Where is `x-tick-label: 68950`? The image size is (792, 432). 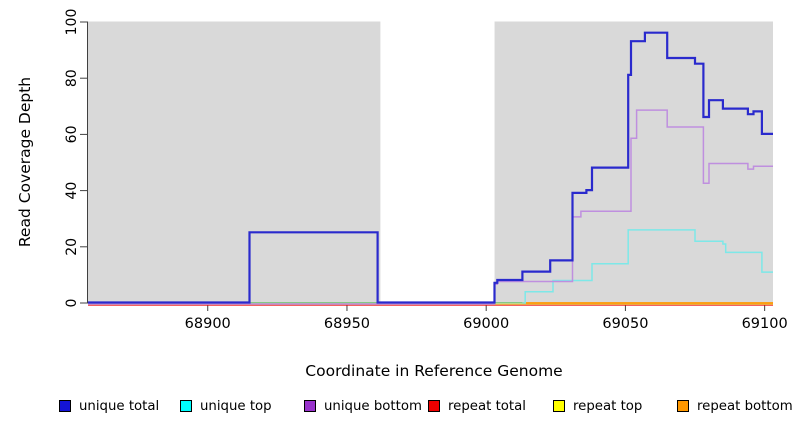 x-tick-label: 68950 is located at coordinates (347, 324).